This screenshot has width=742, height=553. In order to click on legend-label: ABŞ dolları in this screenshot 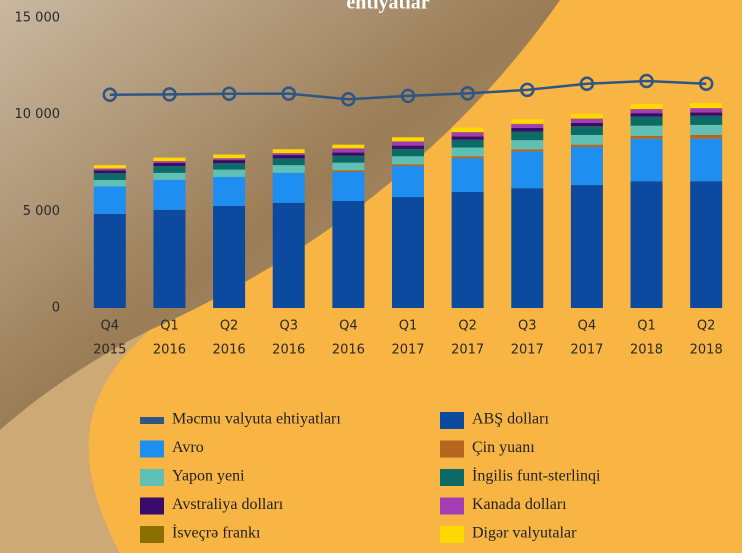, I will do `click(510, 419)`.